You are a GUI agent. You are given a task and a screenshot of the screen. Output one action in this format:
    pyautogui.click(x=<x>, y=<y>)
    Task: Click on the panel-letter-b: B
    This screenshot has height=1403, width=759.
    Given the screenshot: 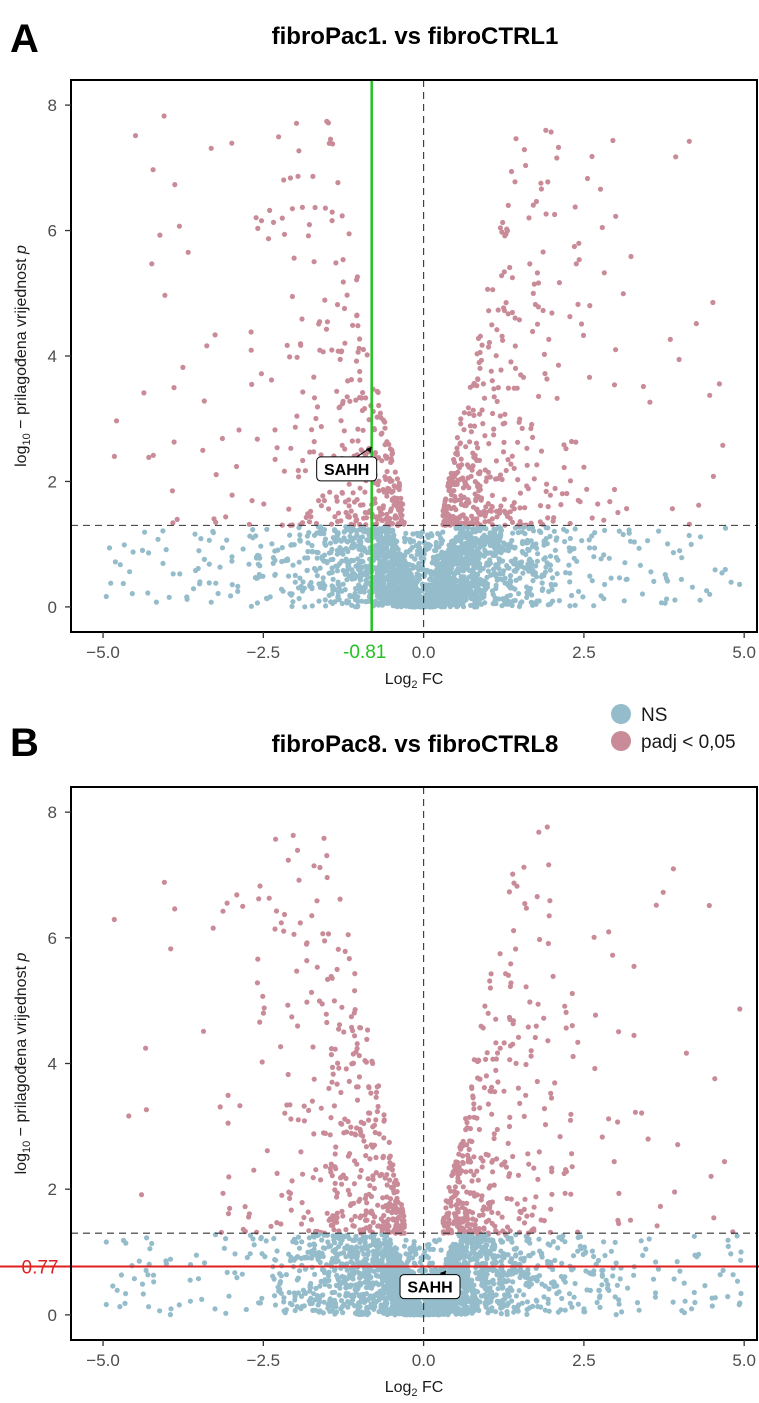 What is the action you would take?
    pyautogui.click(x=24, y=743)
    